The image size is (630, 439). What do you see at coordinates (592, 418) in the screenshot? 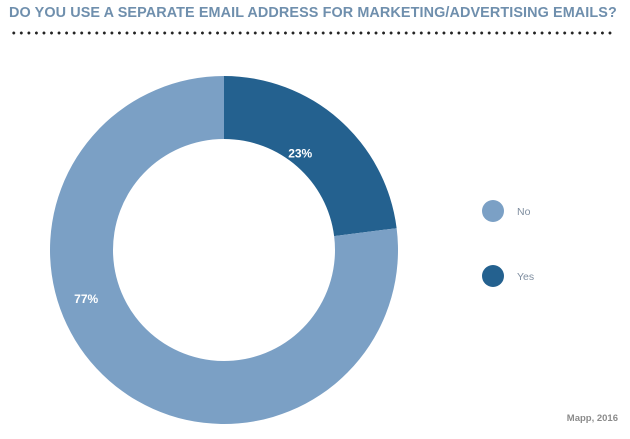
I see `source-note: Mapp, 2016` at bounding box center [592, 418].